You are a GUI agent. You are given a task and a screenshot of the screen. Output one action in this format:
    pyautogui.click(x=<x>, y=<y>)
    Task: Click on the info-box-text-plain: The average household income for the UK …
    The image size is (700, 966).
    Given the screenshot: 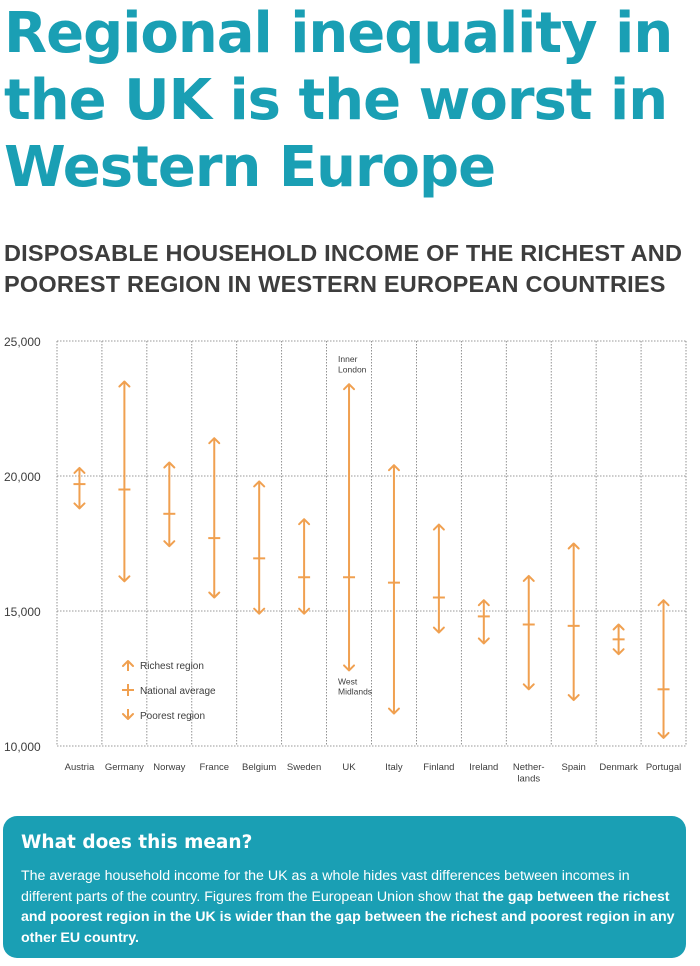 What is the action you would take?
    pyautogui.click(x=325, y=886)
    